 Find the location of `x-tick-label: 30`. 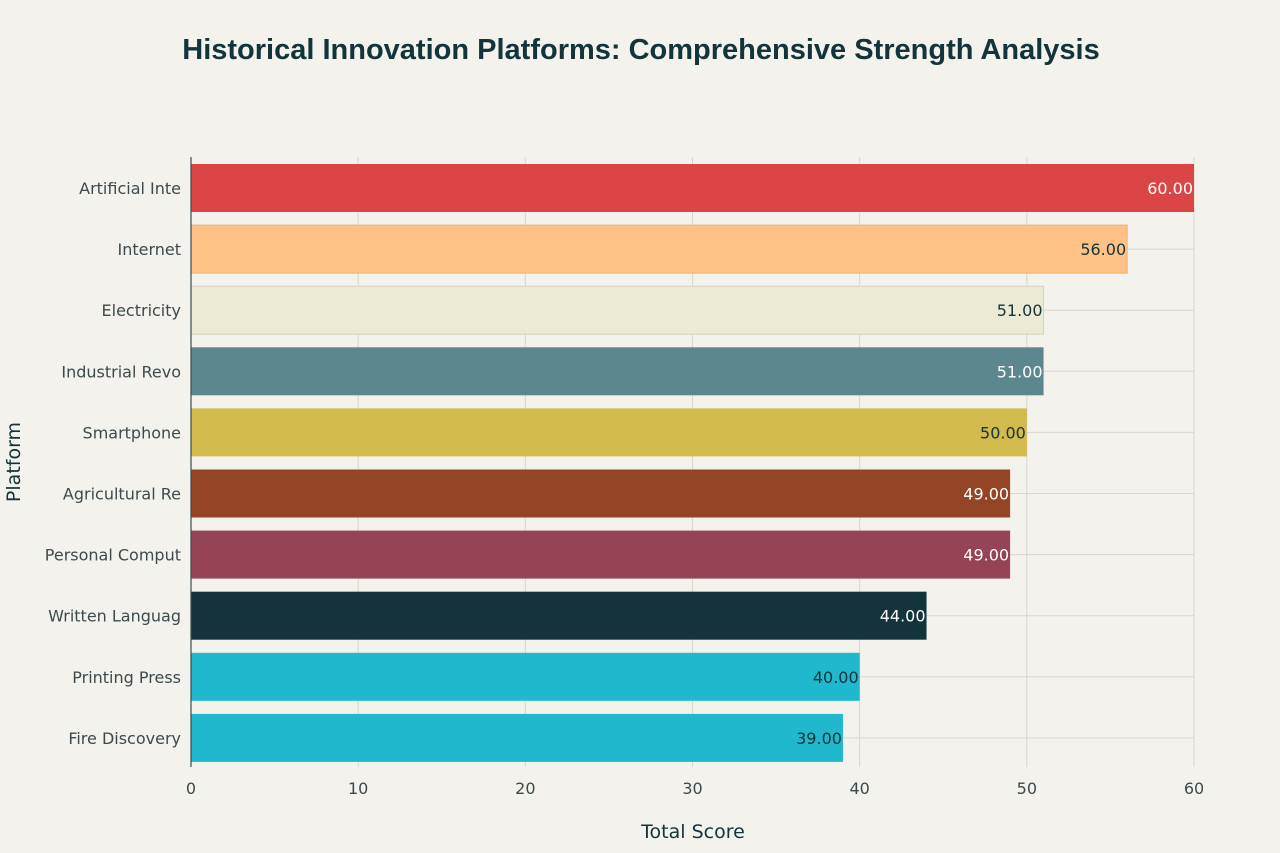

x-tick-label: 30 is located at coordinates (692, 788).